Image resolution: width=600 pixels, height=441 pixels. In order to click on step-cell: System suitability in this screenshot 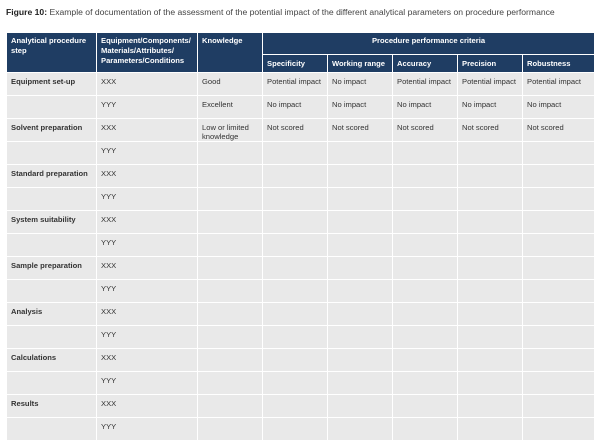, I will do `click(51, 222)`.